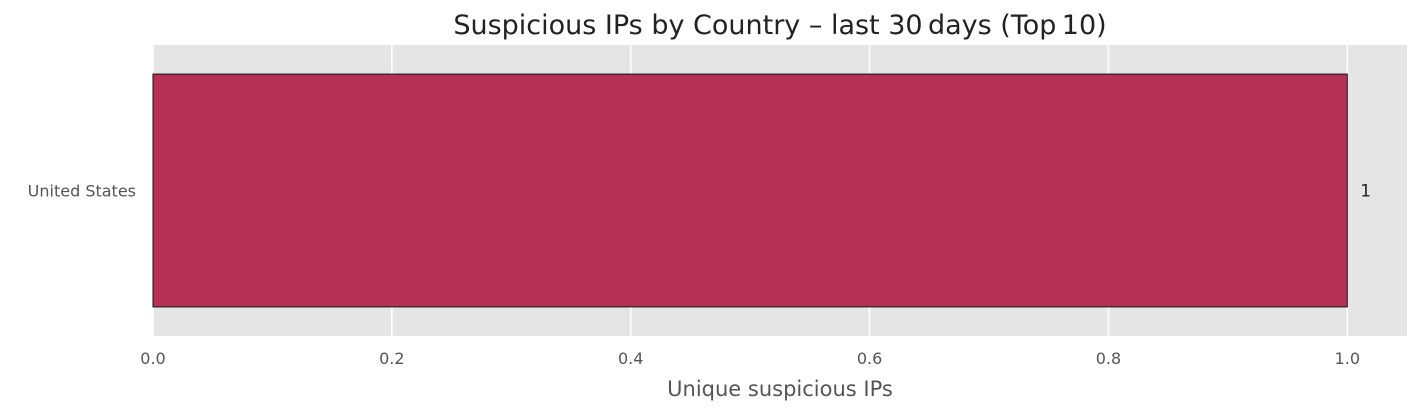 The height and width of the screenshot is (413, 1420). What do you see at coordinates (869, 358) in the screenshot?
I see `x-tick-label: 0.6` at bounding box center [869, 358].